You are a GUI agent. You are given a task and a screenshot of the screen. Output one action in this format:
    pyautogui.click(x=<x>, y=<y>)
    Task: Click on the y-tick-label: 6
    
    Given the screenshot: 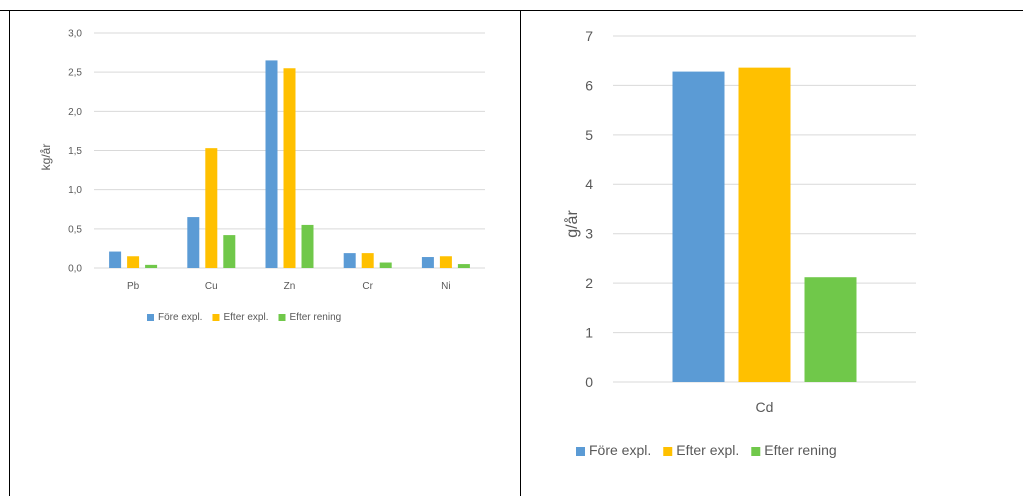 What is the action you would take?
    pyautogui.click(x=589, y=85)
    